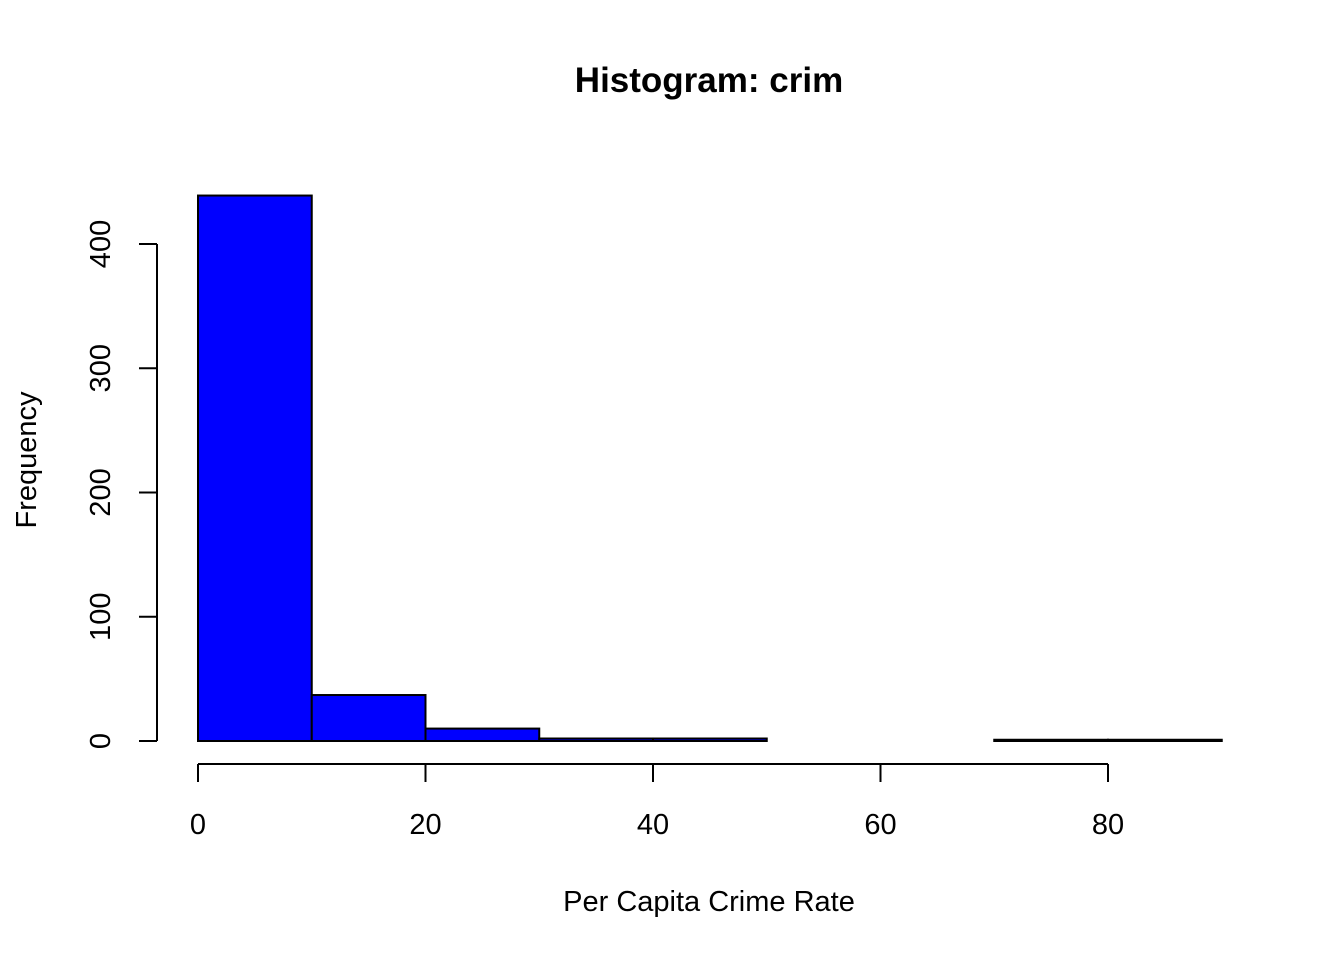 The height and width of the screenshot is (960, 1344). Describe the element at coordinates (101, 741) in the screenshot. I see `y-tick-label-0: 0` at that location.